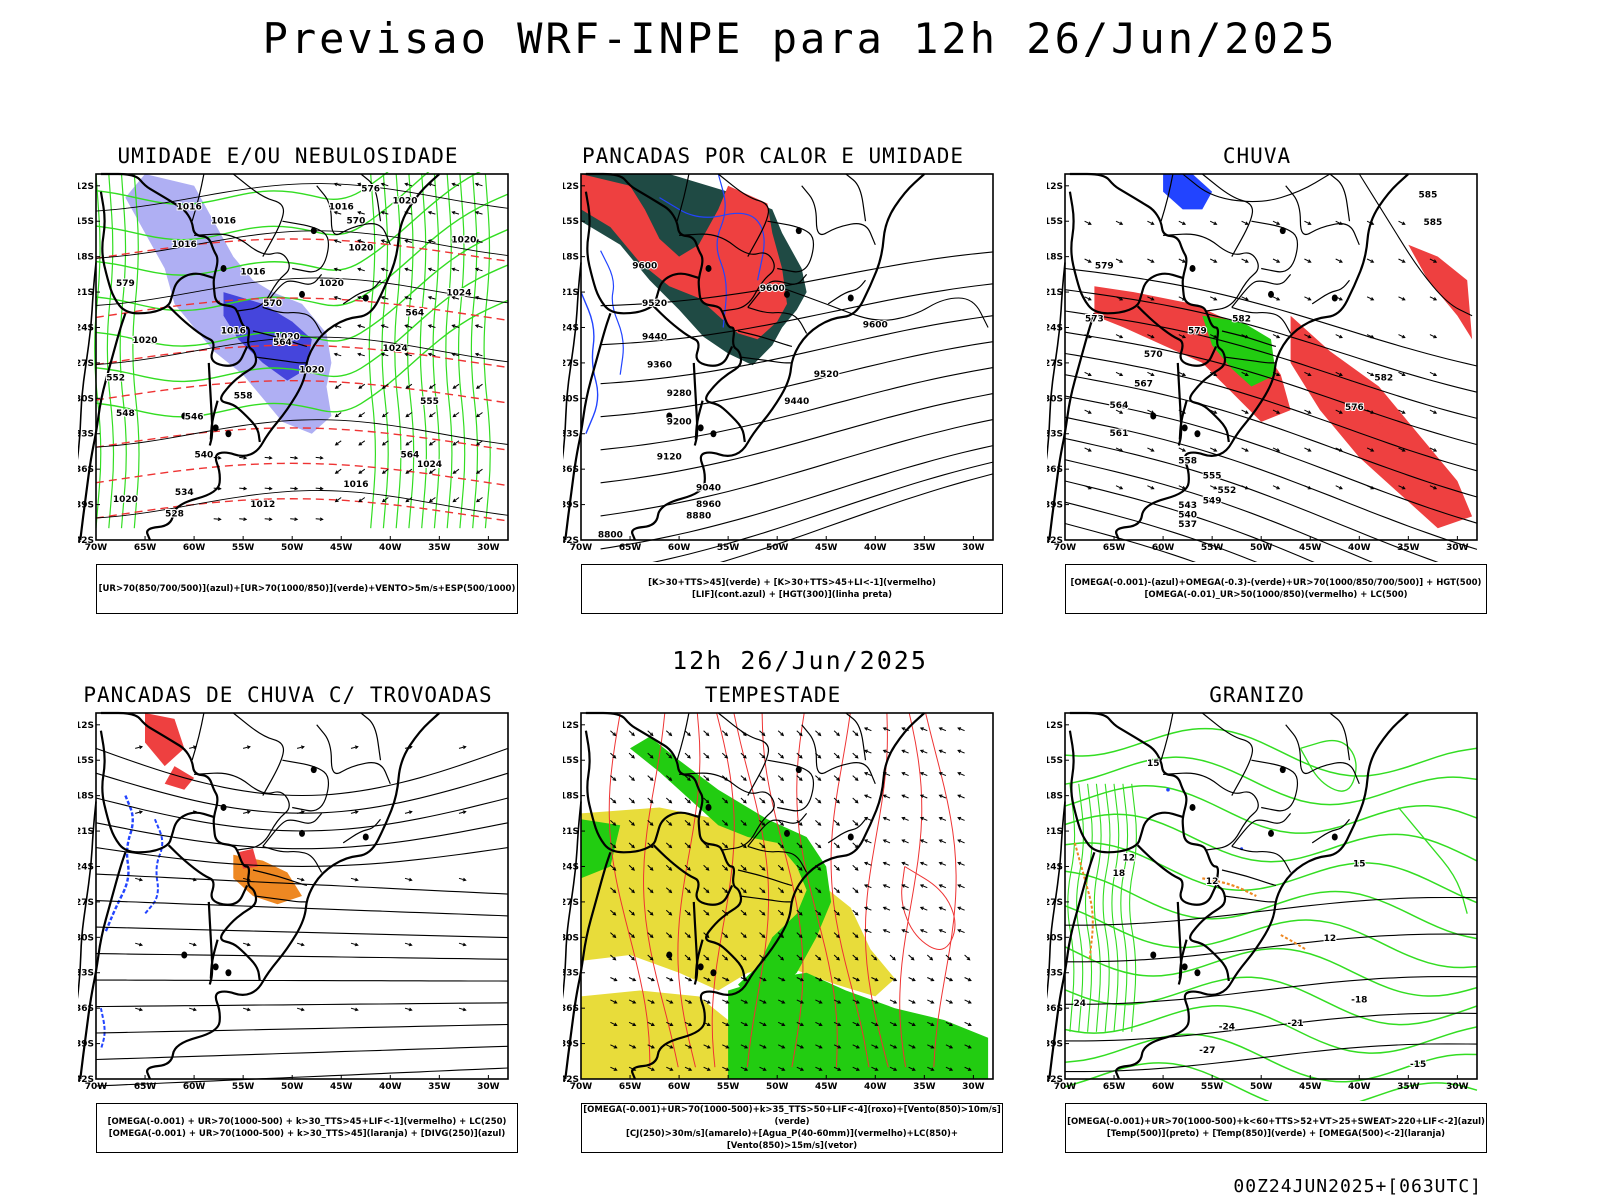 This screenshot has height=1200, width=1600. Describe the element at coordinates (1295, 1024) in the screenshot. I see `contour-label: -21` at that location.